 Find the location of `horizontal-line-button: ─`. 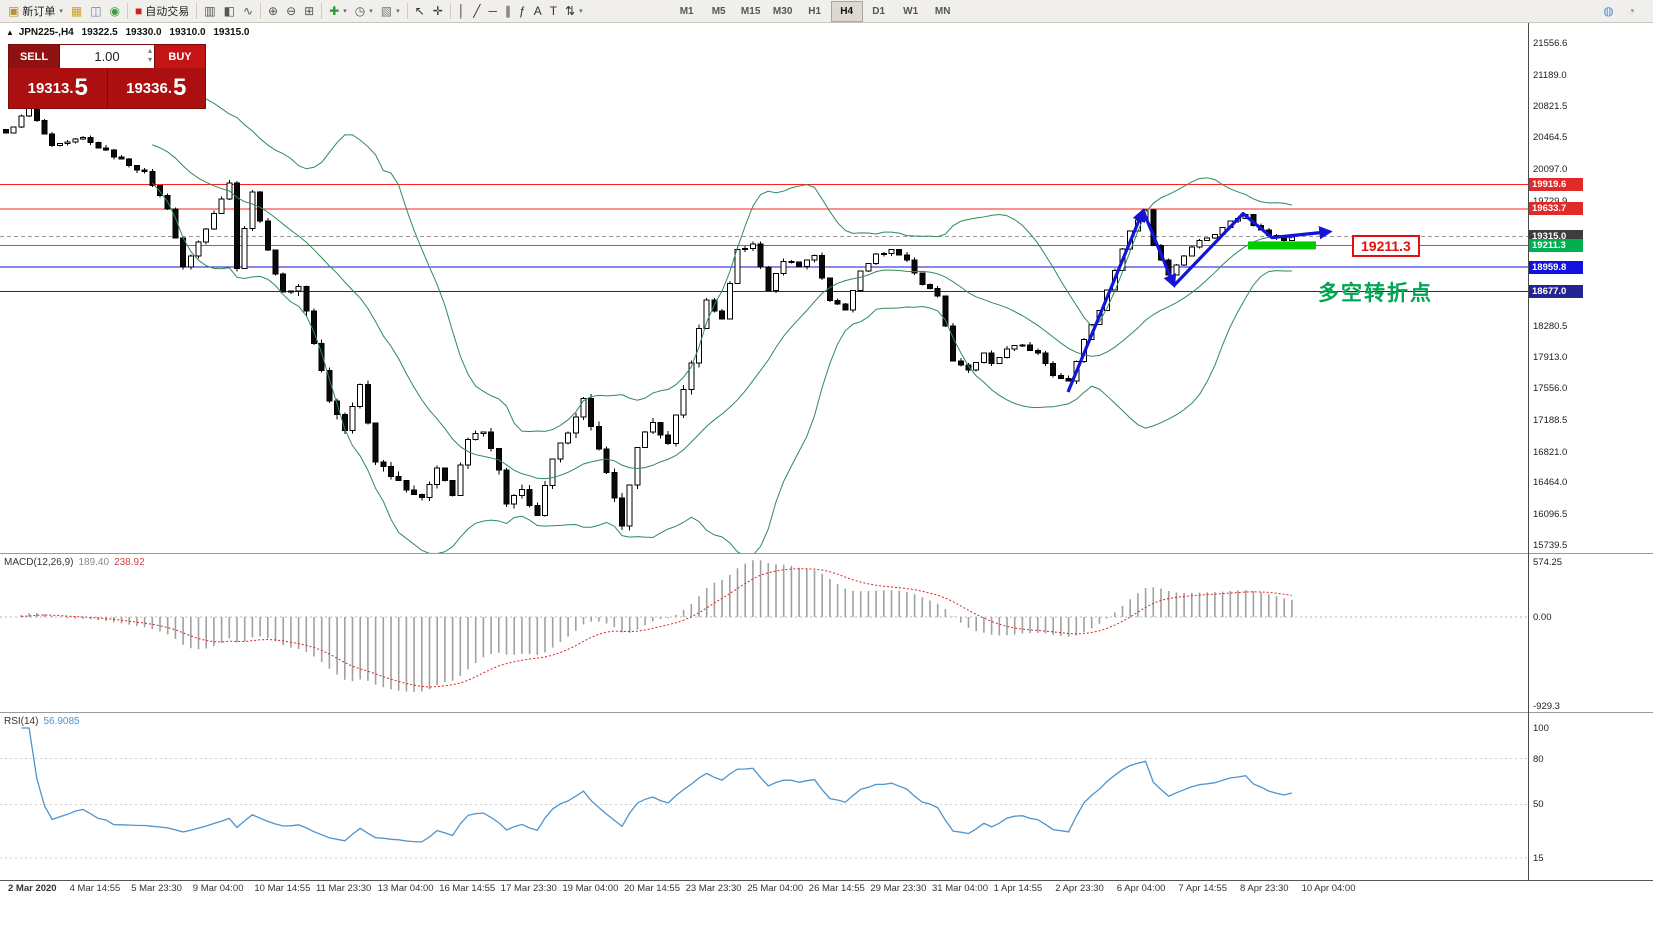

horizontal-line-button: ─ is located at coordinates (493, 11).